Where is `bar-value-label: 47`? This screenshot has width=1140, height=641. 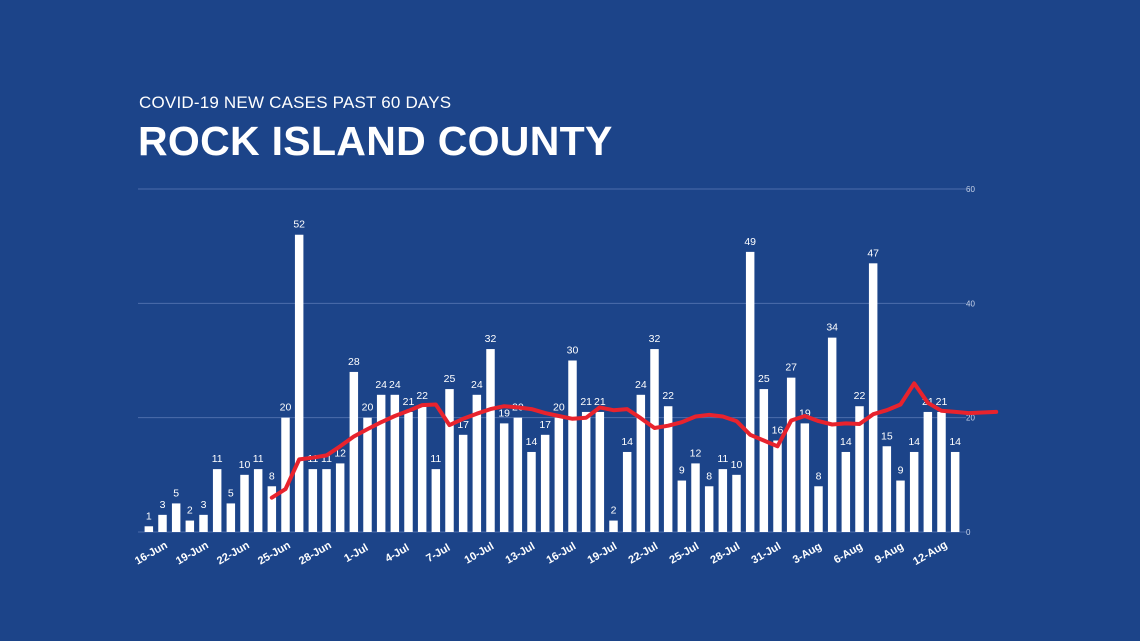 bar-value-label: 47 is located at coordinates (873, 253).